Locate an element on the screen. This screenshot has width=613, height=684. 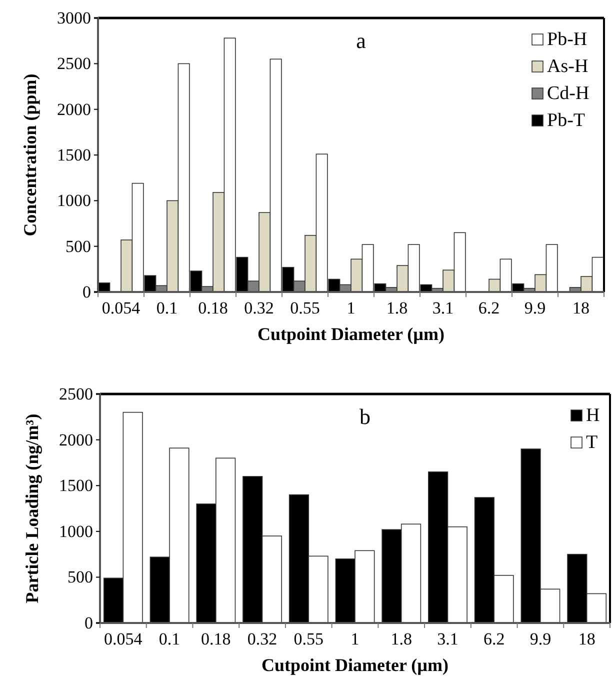
text: a is located at coordinates (361, 40).